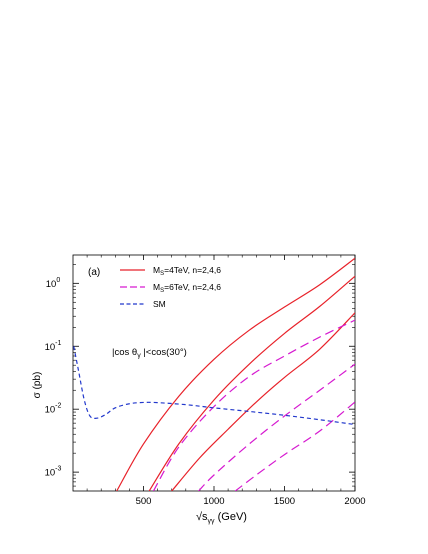 The width and height of the screenshot is (428, 554). I want to click on y-axis-label: σ (pb), so click(37, 385).